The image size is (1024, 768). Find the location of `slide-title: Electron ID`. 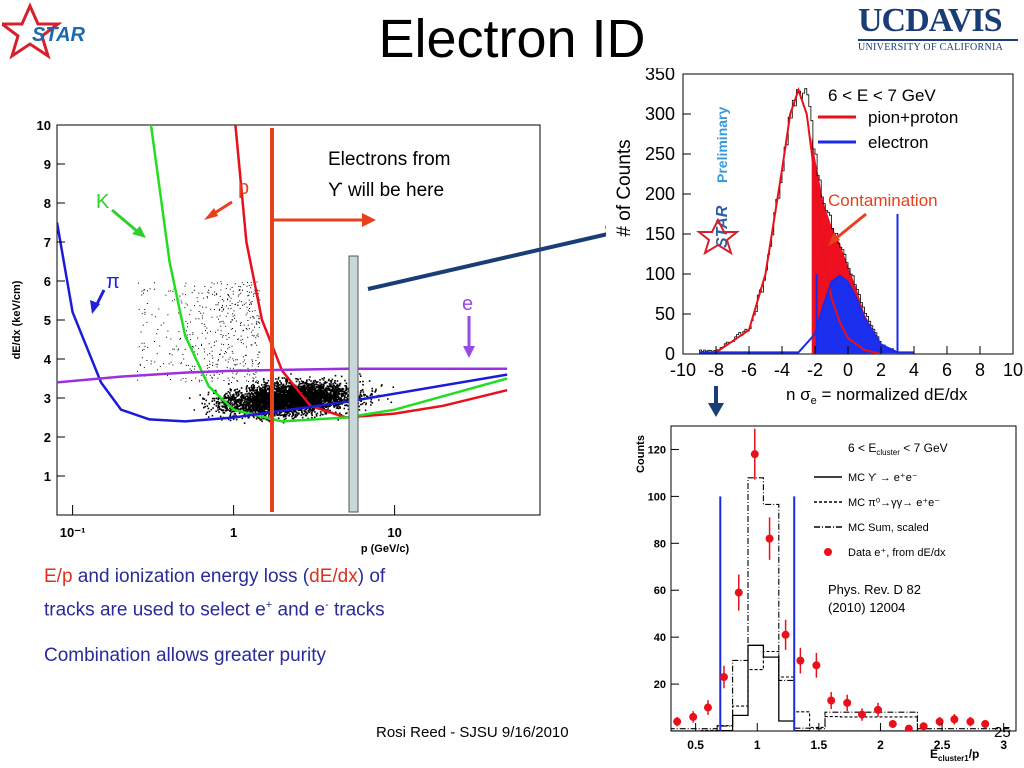

slide-title: Electron ID is located at coordinates (512, 39).